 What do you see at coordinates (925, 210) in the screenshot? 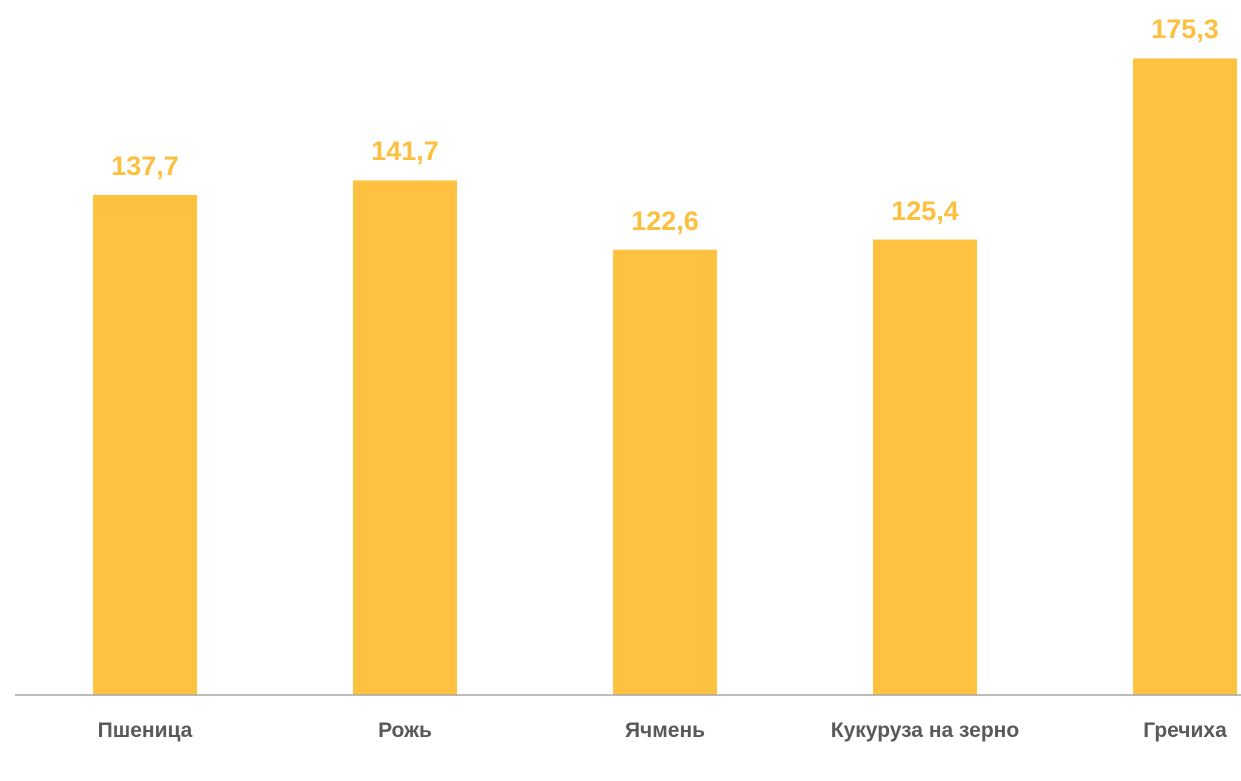
I see `data-label: 125,4` at bounding box center [925, 210].